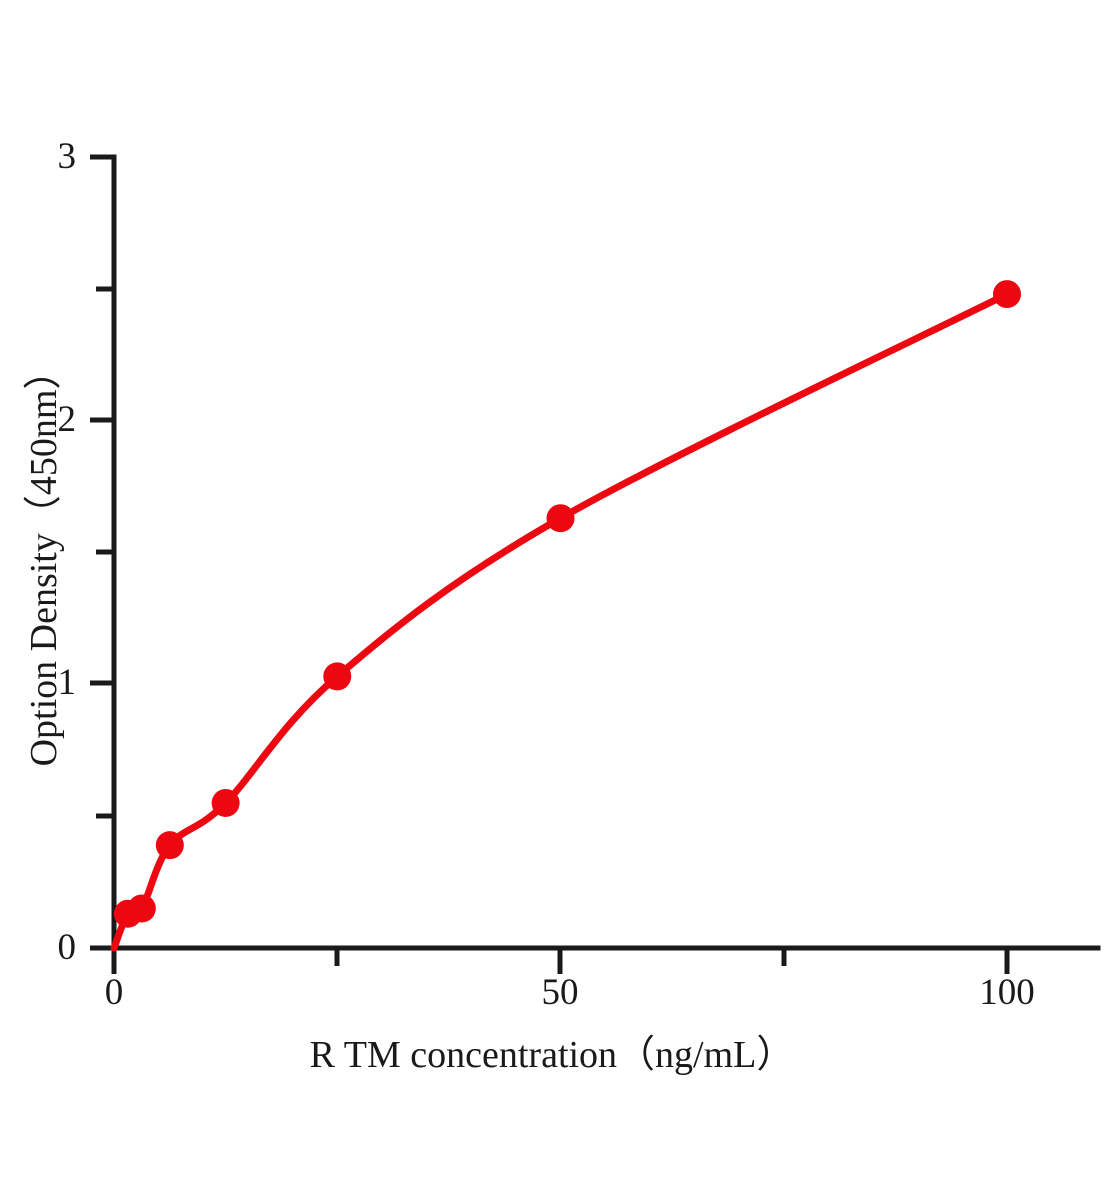  I want to click on x-axis-tick-label-0: 0, so click(114, 992).